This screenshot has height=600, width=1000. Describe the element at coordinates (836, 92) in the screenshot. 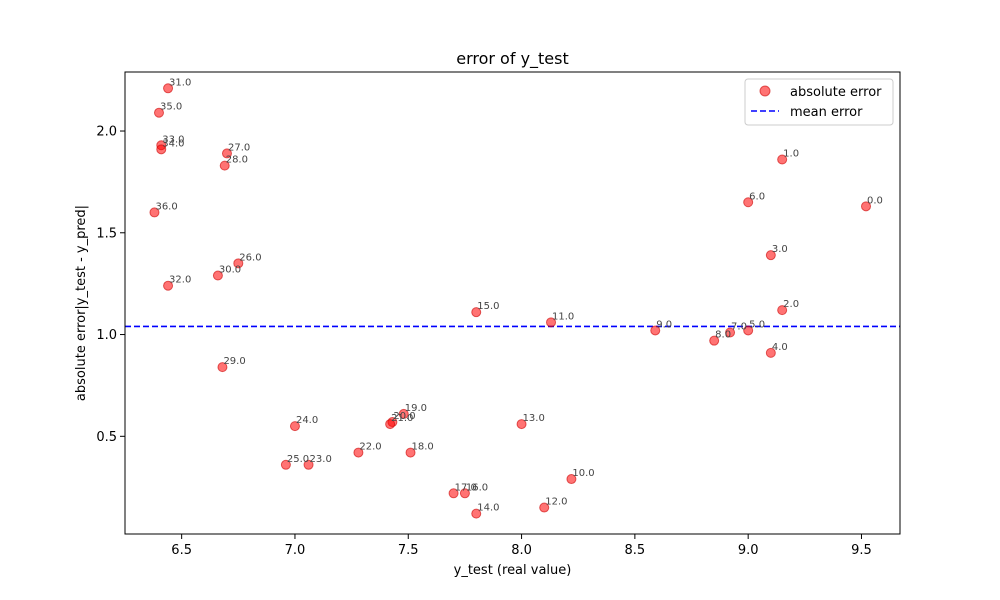

I see `legend-label-absolute-error: absolute error` at that location.